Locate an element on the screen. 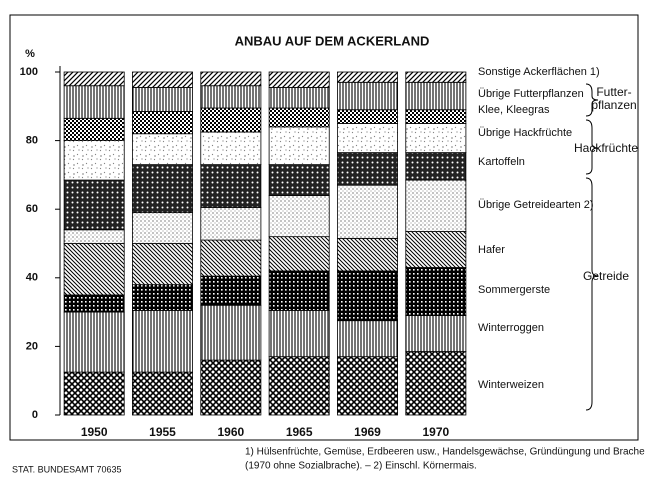 This screenshot has height=482, width=645. series-label: Klee, Kleegras is located at coordinates (514, 110).